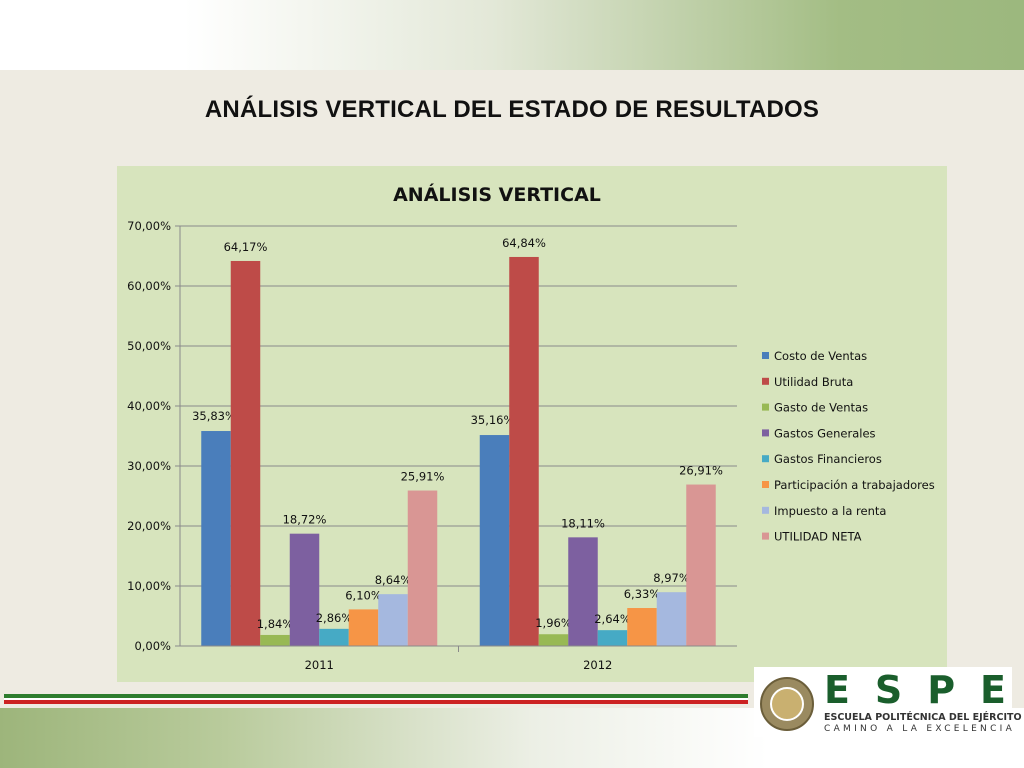 The image size is (1024, 768). What do you see at coordinates (821, 408) in the screenshot?
I see `legend-label: Gasto de Ventas` at bounding box center [821, 408].